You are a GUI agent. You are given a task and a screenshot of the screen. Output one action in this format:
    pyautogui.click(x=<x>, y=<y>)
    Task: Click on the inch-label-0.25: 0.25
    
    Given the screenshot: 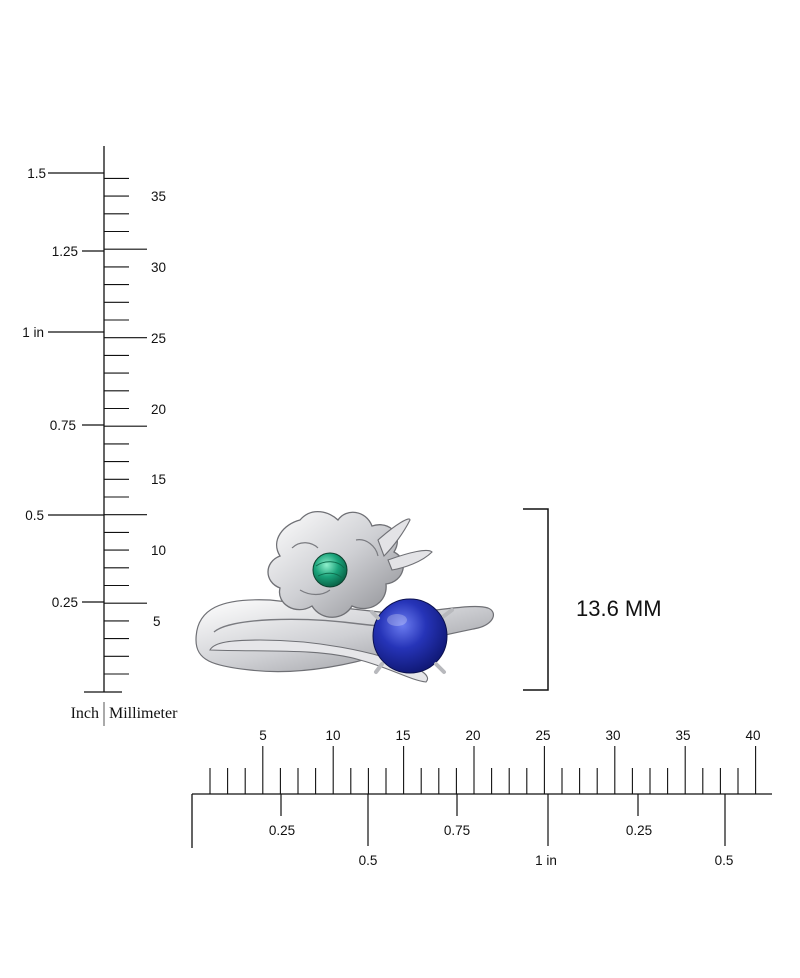 What is the action you would take?
    pyautogui.click(x=65, y=602)
    